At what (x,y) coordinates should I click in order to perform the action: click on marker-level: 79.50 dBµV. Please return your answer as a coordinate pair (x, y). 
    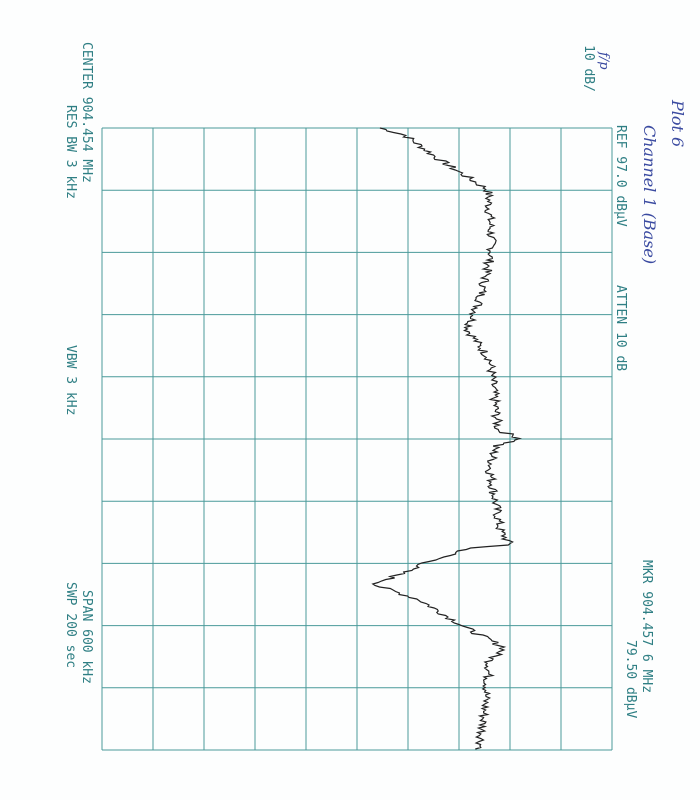
    Looking at the image, I should click on (630, 679).